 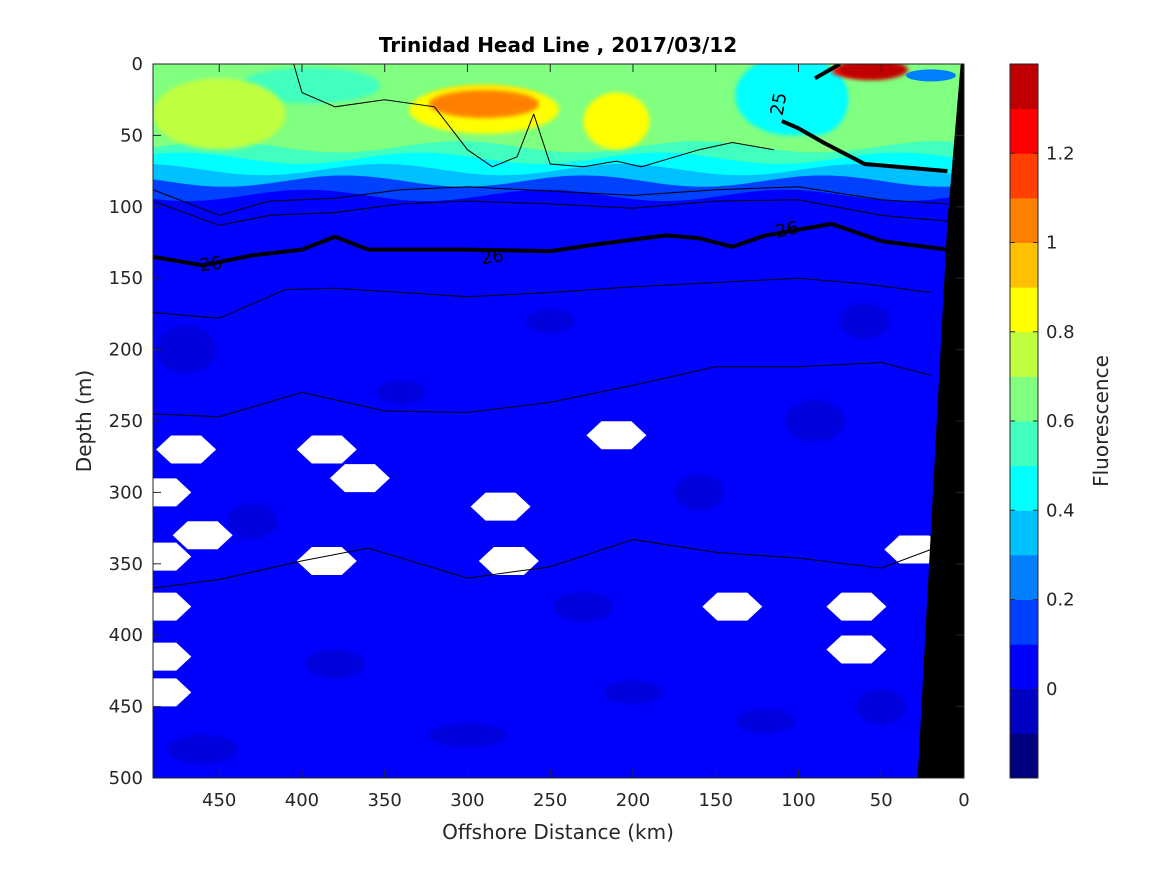 What do you see at coordinates (1051, 243) in the screenshot?
I see `colorbar-tick-label: 1` at bounding box center [1051, 243].